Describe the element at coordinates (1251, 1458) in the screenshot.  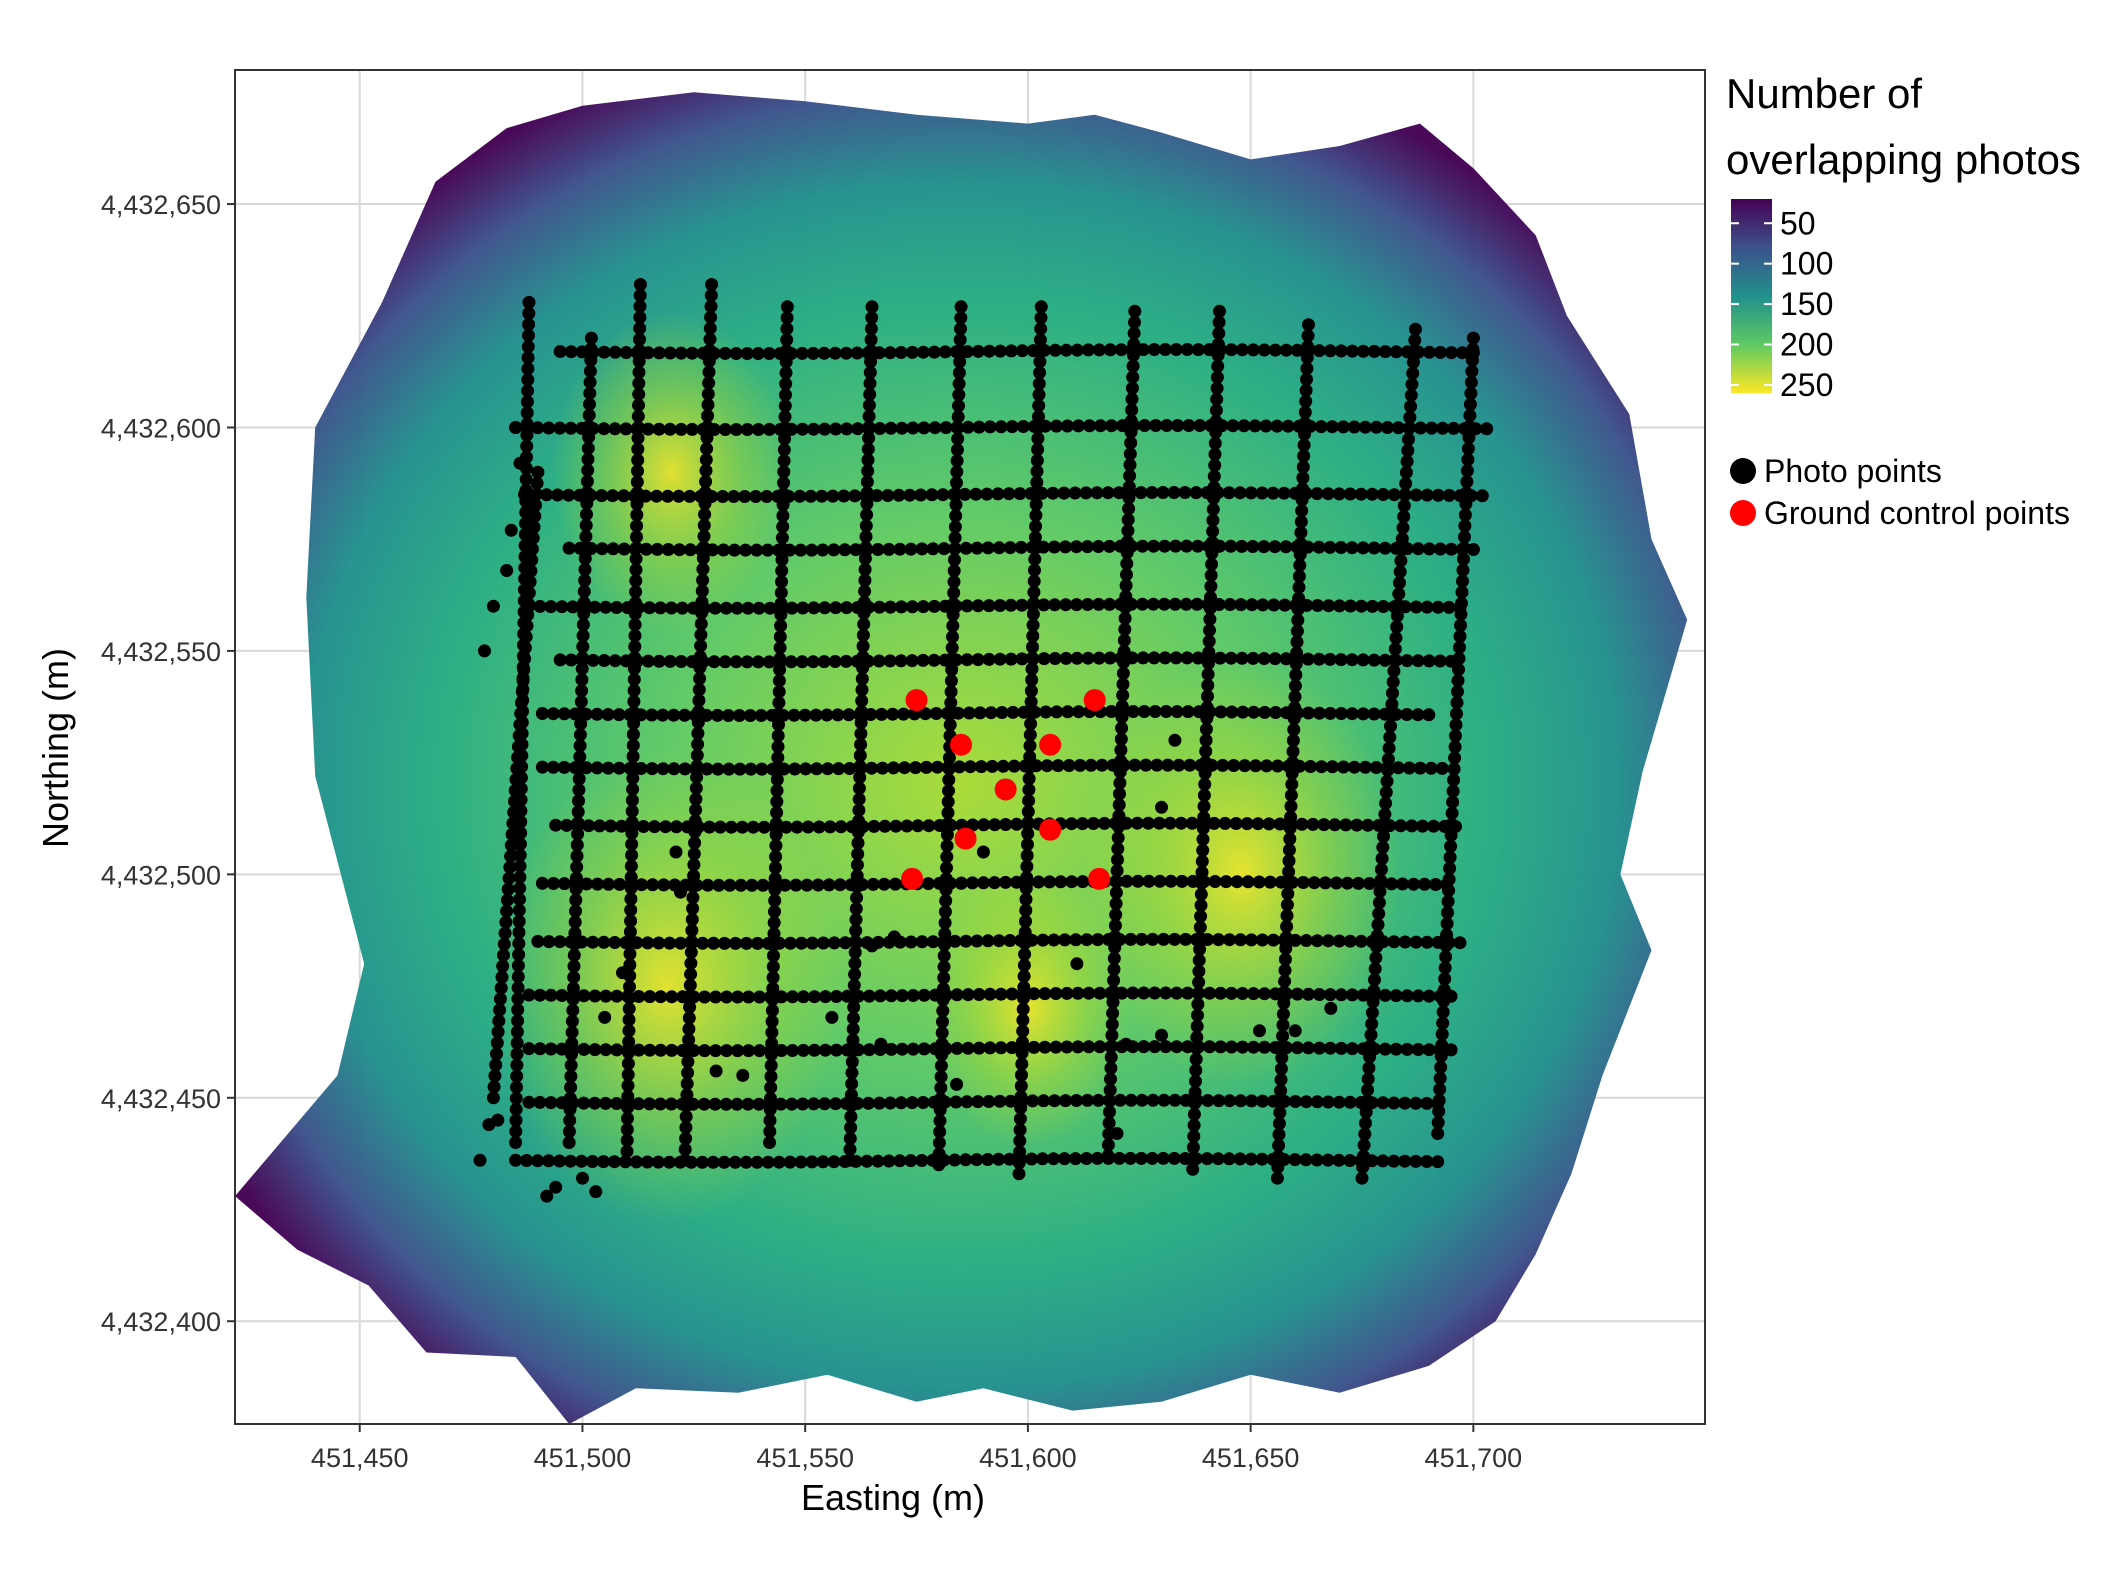
I see `x-tick-label: 451,650` at that location.